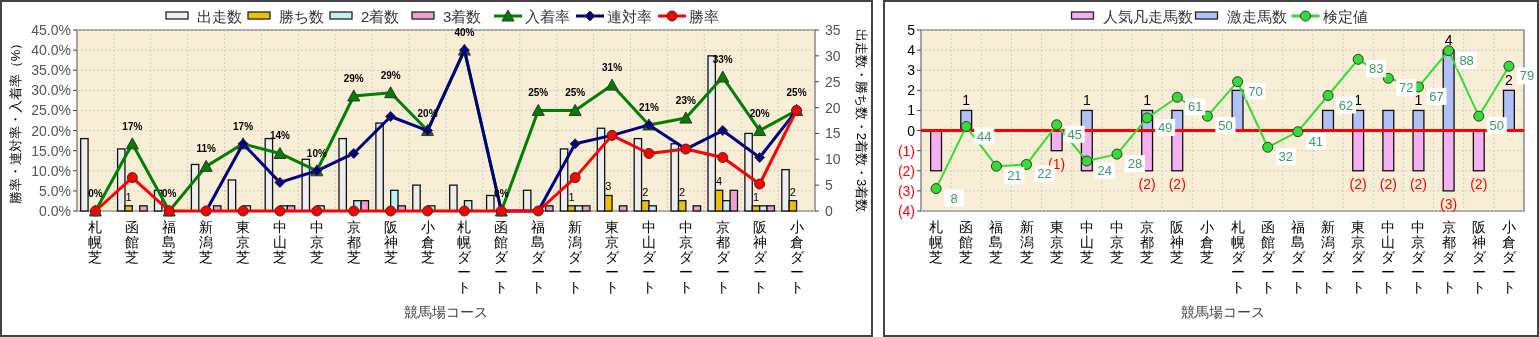  Describe the element at coordinates (169, 193) in the screenshot. I see `data-label: 0%` at that location.